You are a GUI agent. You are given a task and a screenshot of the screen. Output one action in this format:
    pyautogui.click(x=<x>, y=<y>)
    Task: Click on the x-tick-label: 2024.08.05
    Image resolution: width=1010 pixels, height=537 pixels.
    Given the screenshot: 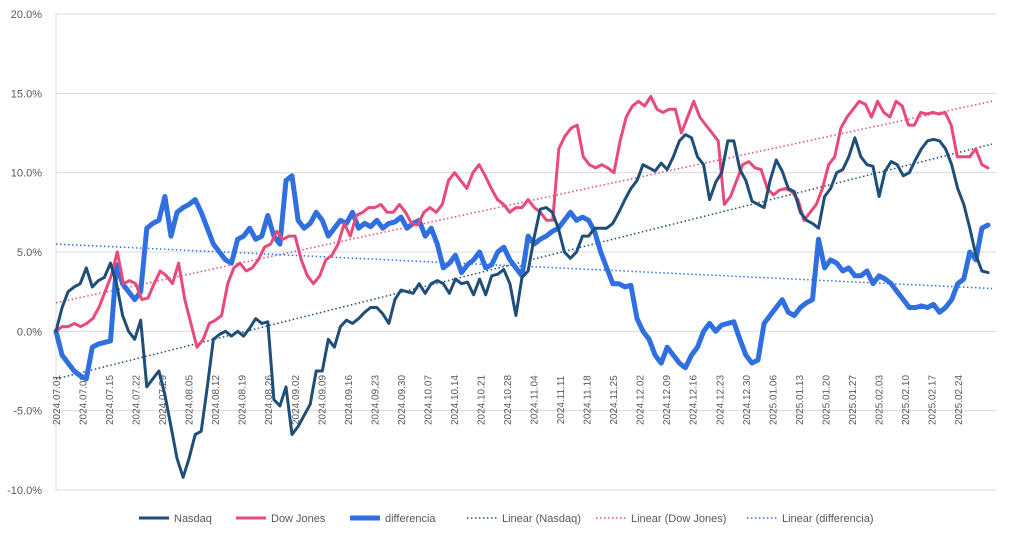 What is the action you would take?
    pyautogui.click(x=190, y=400)
    